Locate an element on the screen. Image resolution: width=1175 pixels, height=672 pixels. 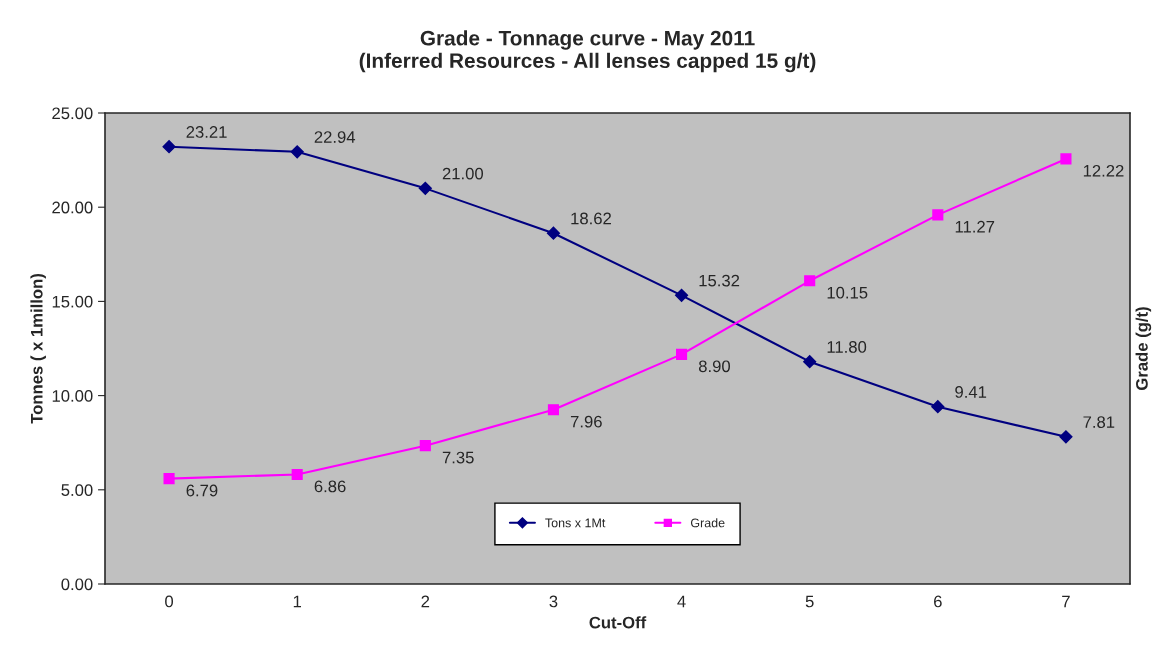
y-tick-label: 15.00 is located at coordinates (72, 301).